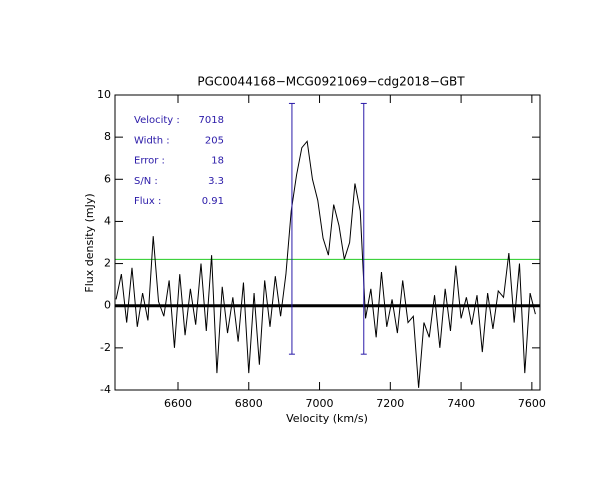 The image size is (612, 500). I want to click on x-tick-label: 7000, so click(320, 403).